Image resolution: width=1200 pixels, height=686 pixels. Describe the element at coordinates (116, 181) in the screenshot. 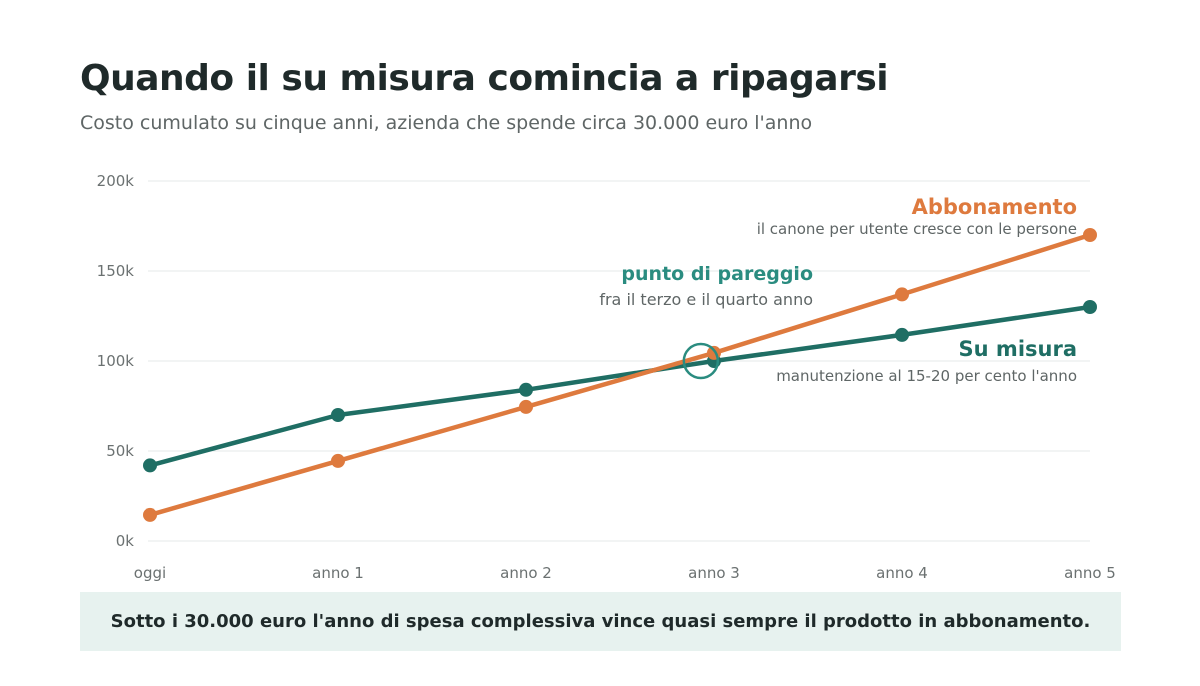

I see `y-tick-label: 200k` at that location.